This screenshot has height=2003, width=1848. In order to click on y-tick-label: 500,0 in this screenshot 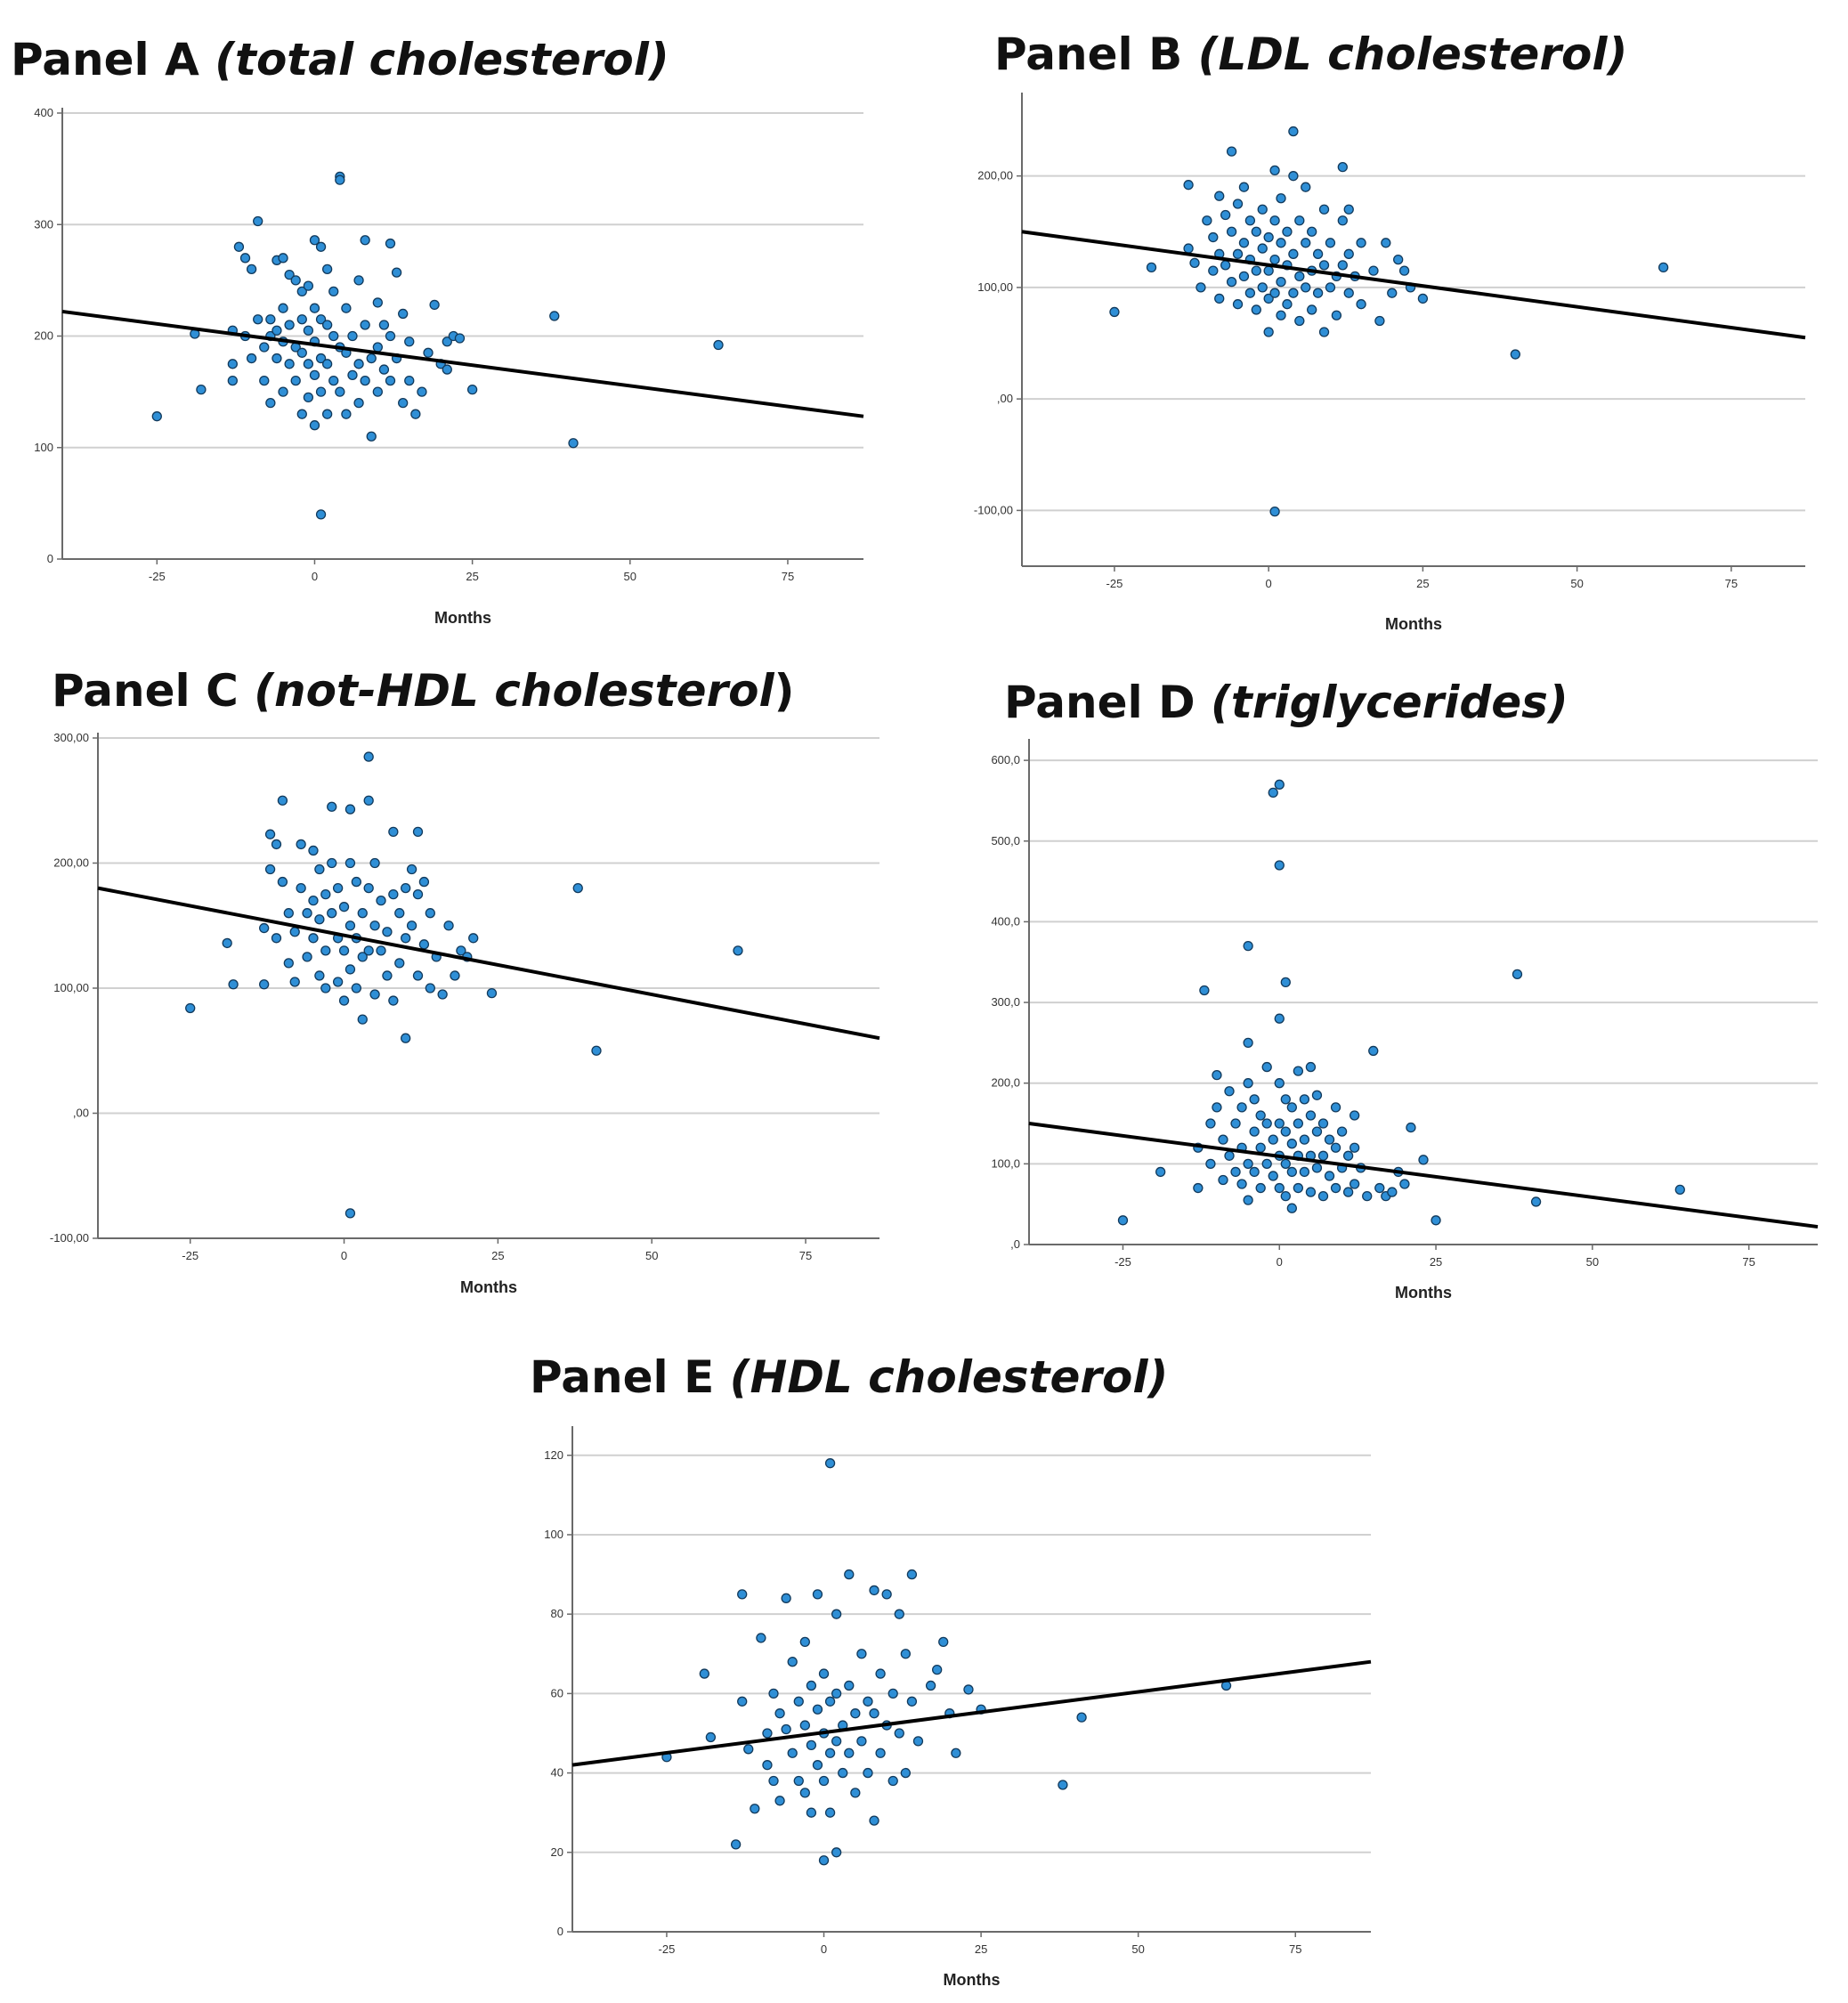, I will do `click(1005, 840)`.